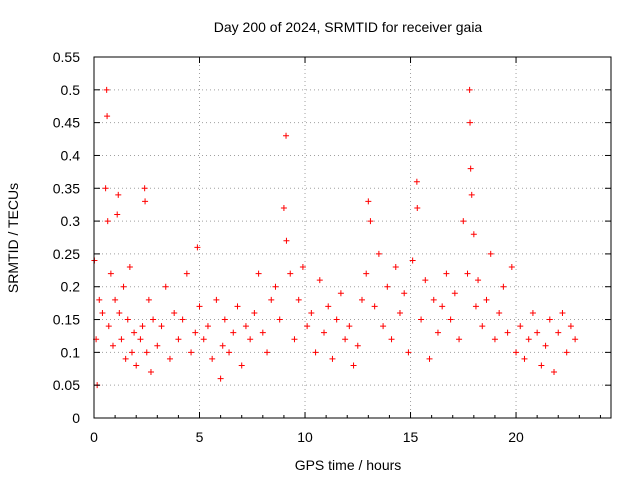 The image size is (640, 480). What do you see at coordinates (71, 155) in the screenshot?
I see `y-tick-label: 0.4` at bounding box center [71, 155].